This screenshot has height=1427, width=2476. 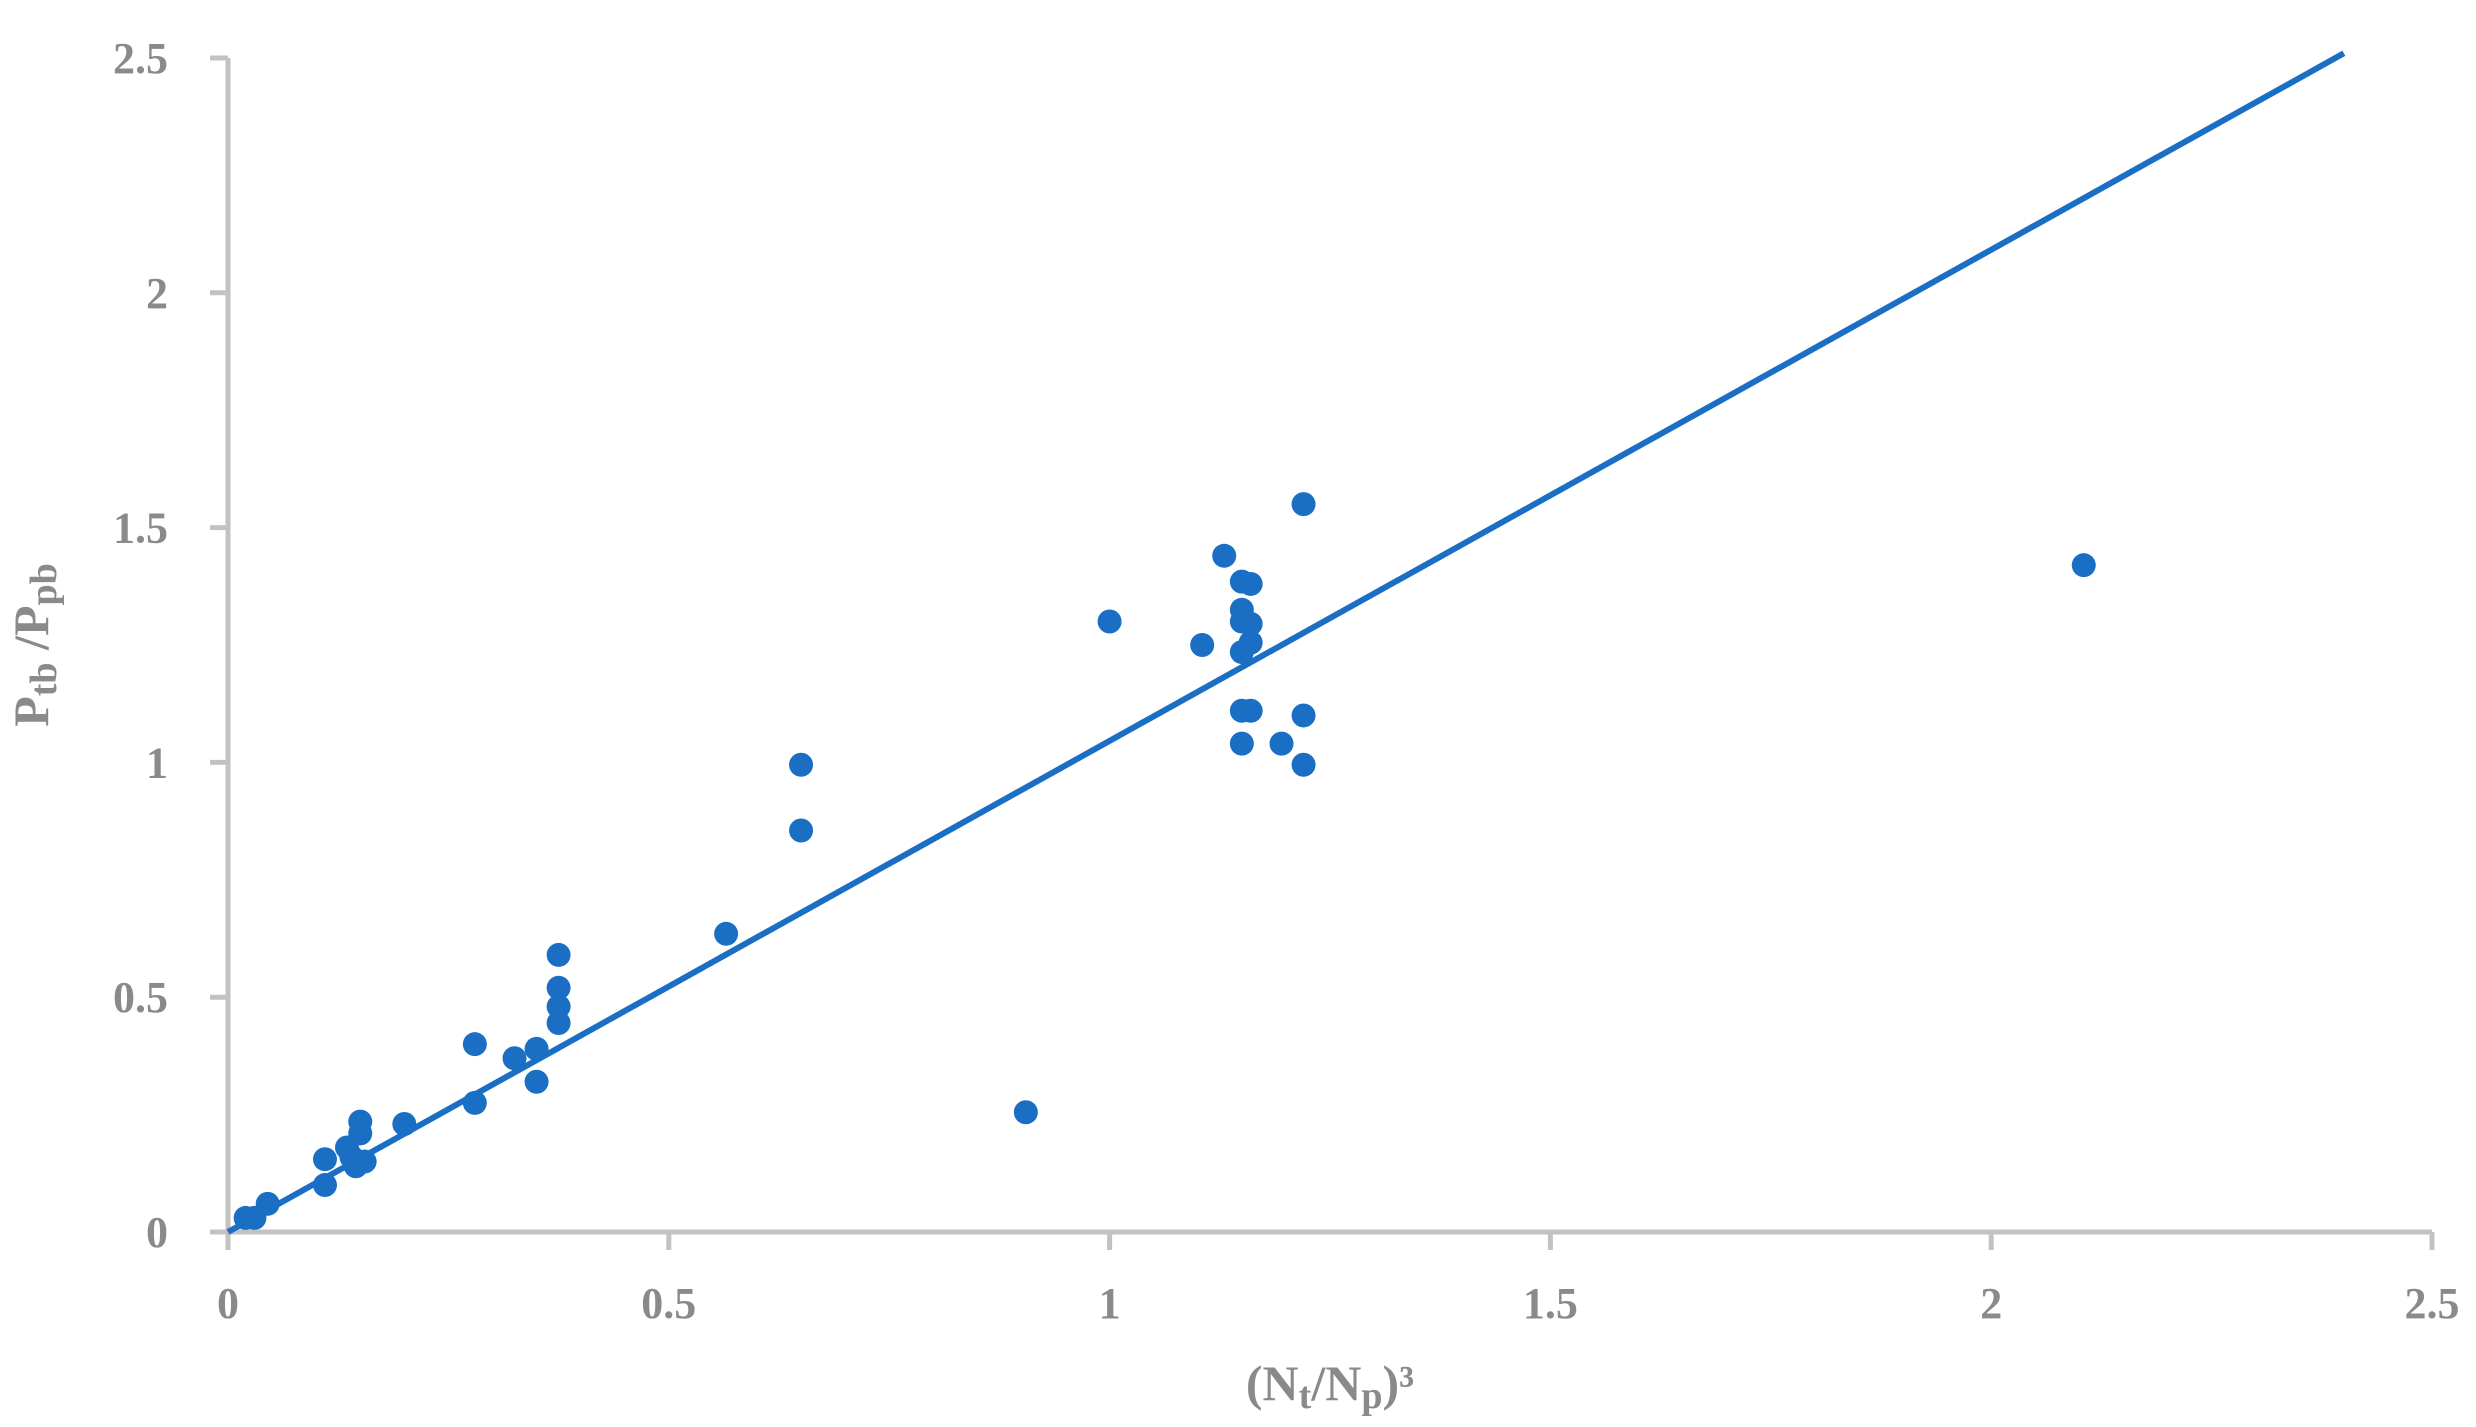 What do you see at coordinates (31, 711) in the screenshot?
I see `y-title-p1: P` at bounding box center [31, 711].